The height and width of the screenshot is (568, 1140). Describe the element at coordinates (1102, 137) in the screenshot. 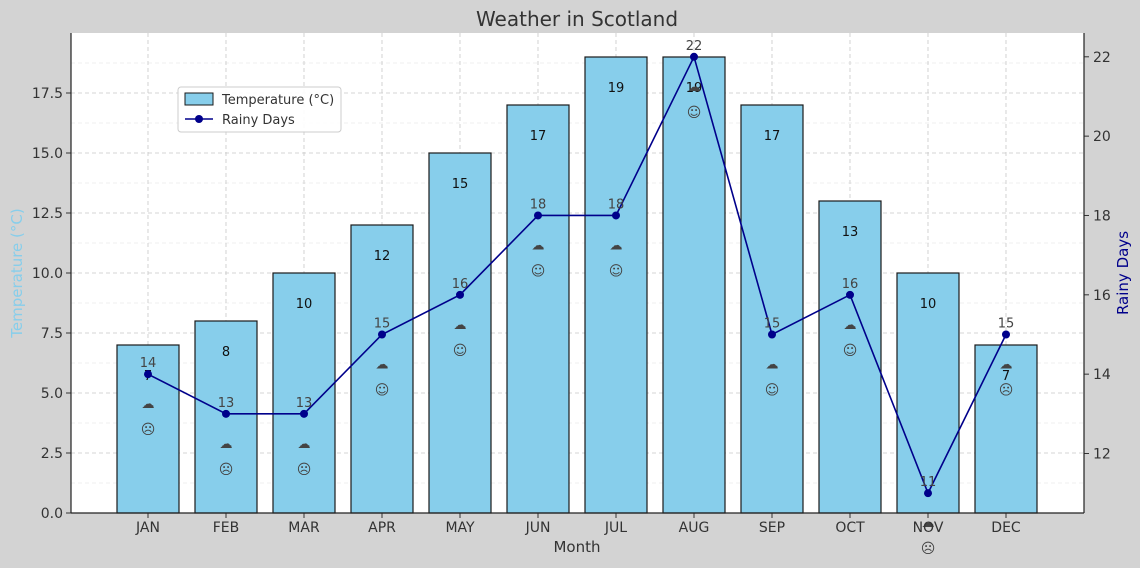

I see `y2-tick-label: 20` at that location.